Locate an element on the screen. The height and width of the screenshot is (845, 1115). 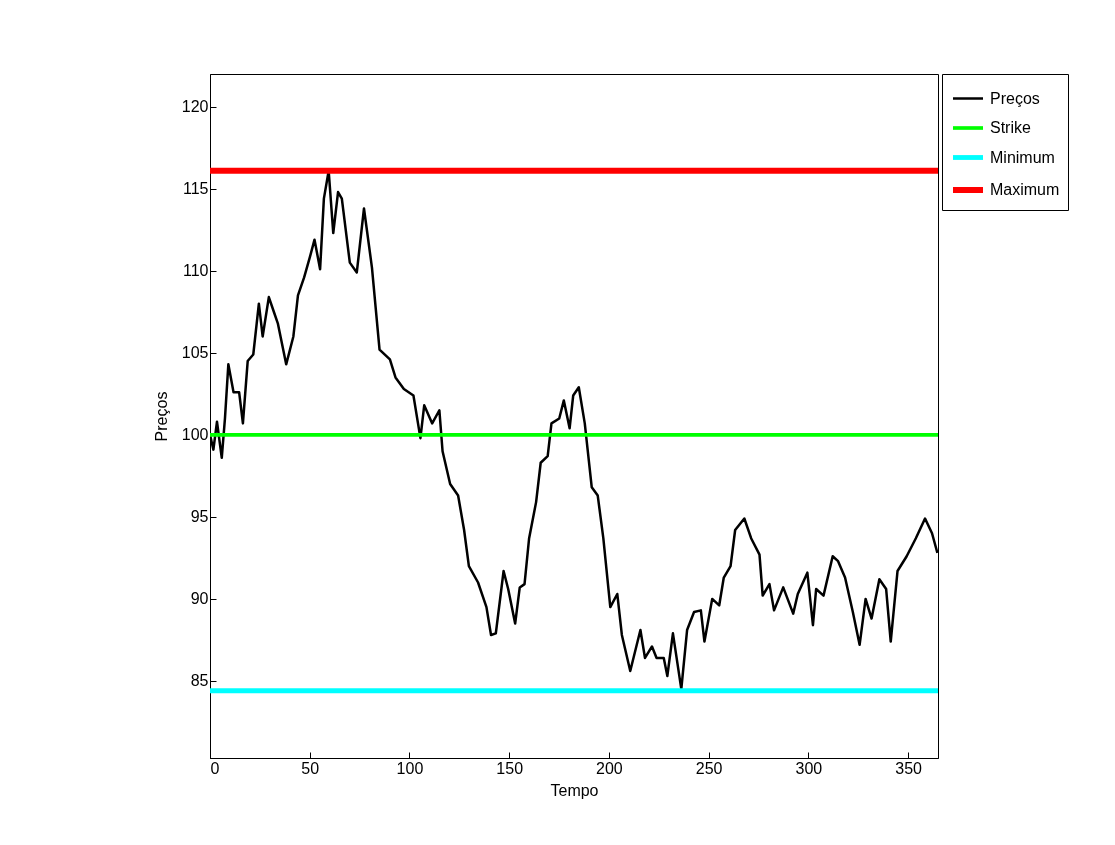
x-tick-label: 350 is located at coordinates (909, 768).